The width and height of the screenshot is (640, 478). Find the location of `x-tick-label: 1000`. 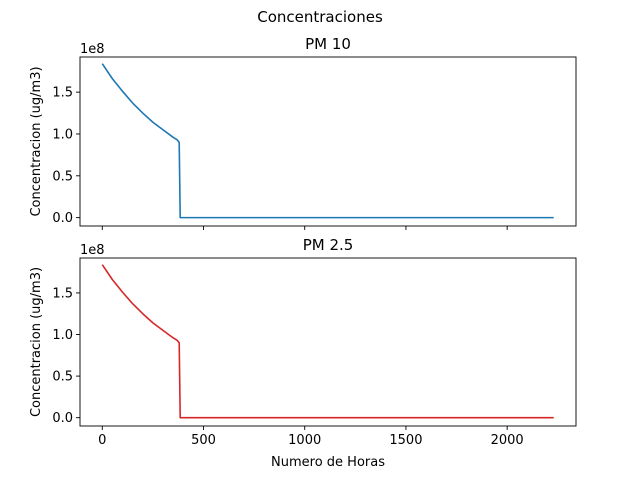

x-tick-label: 1000 is located at coordinates (304, 440).